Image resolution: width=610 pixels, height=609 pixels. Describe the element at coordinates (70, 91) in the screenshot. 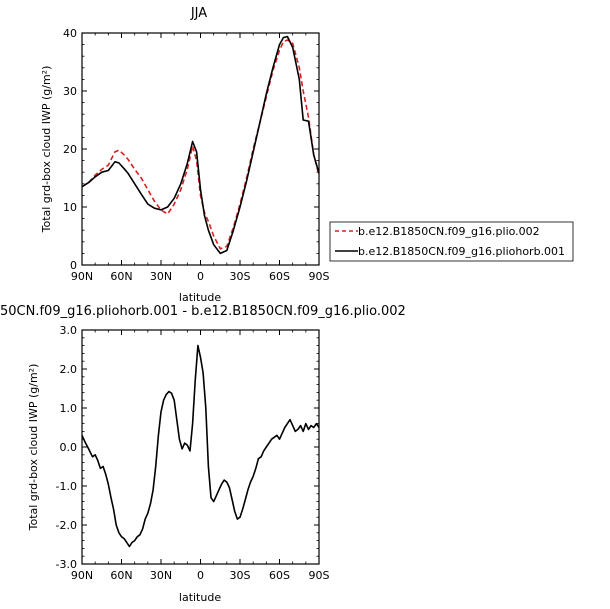

I see `top-y-tick-label: 30` at that location.